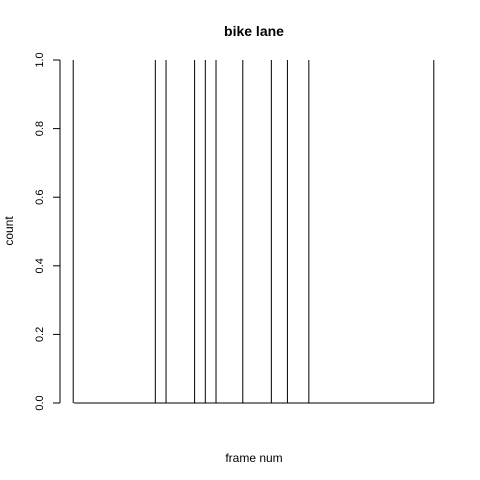  What do you see at coordinates (40, 265) in the screenshot?
I see `y-tick-label: 0.4` at bounding box center [40, 265].